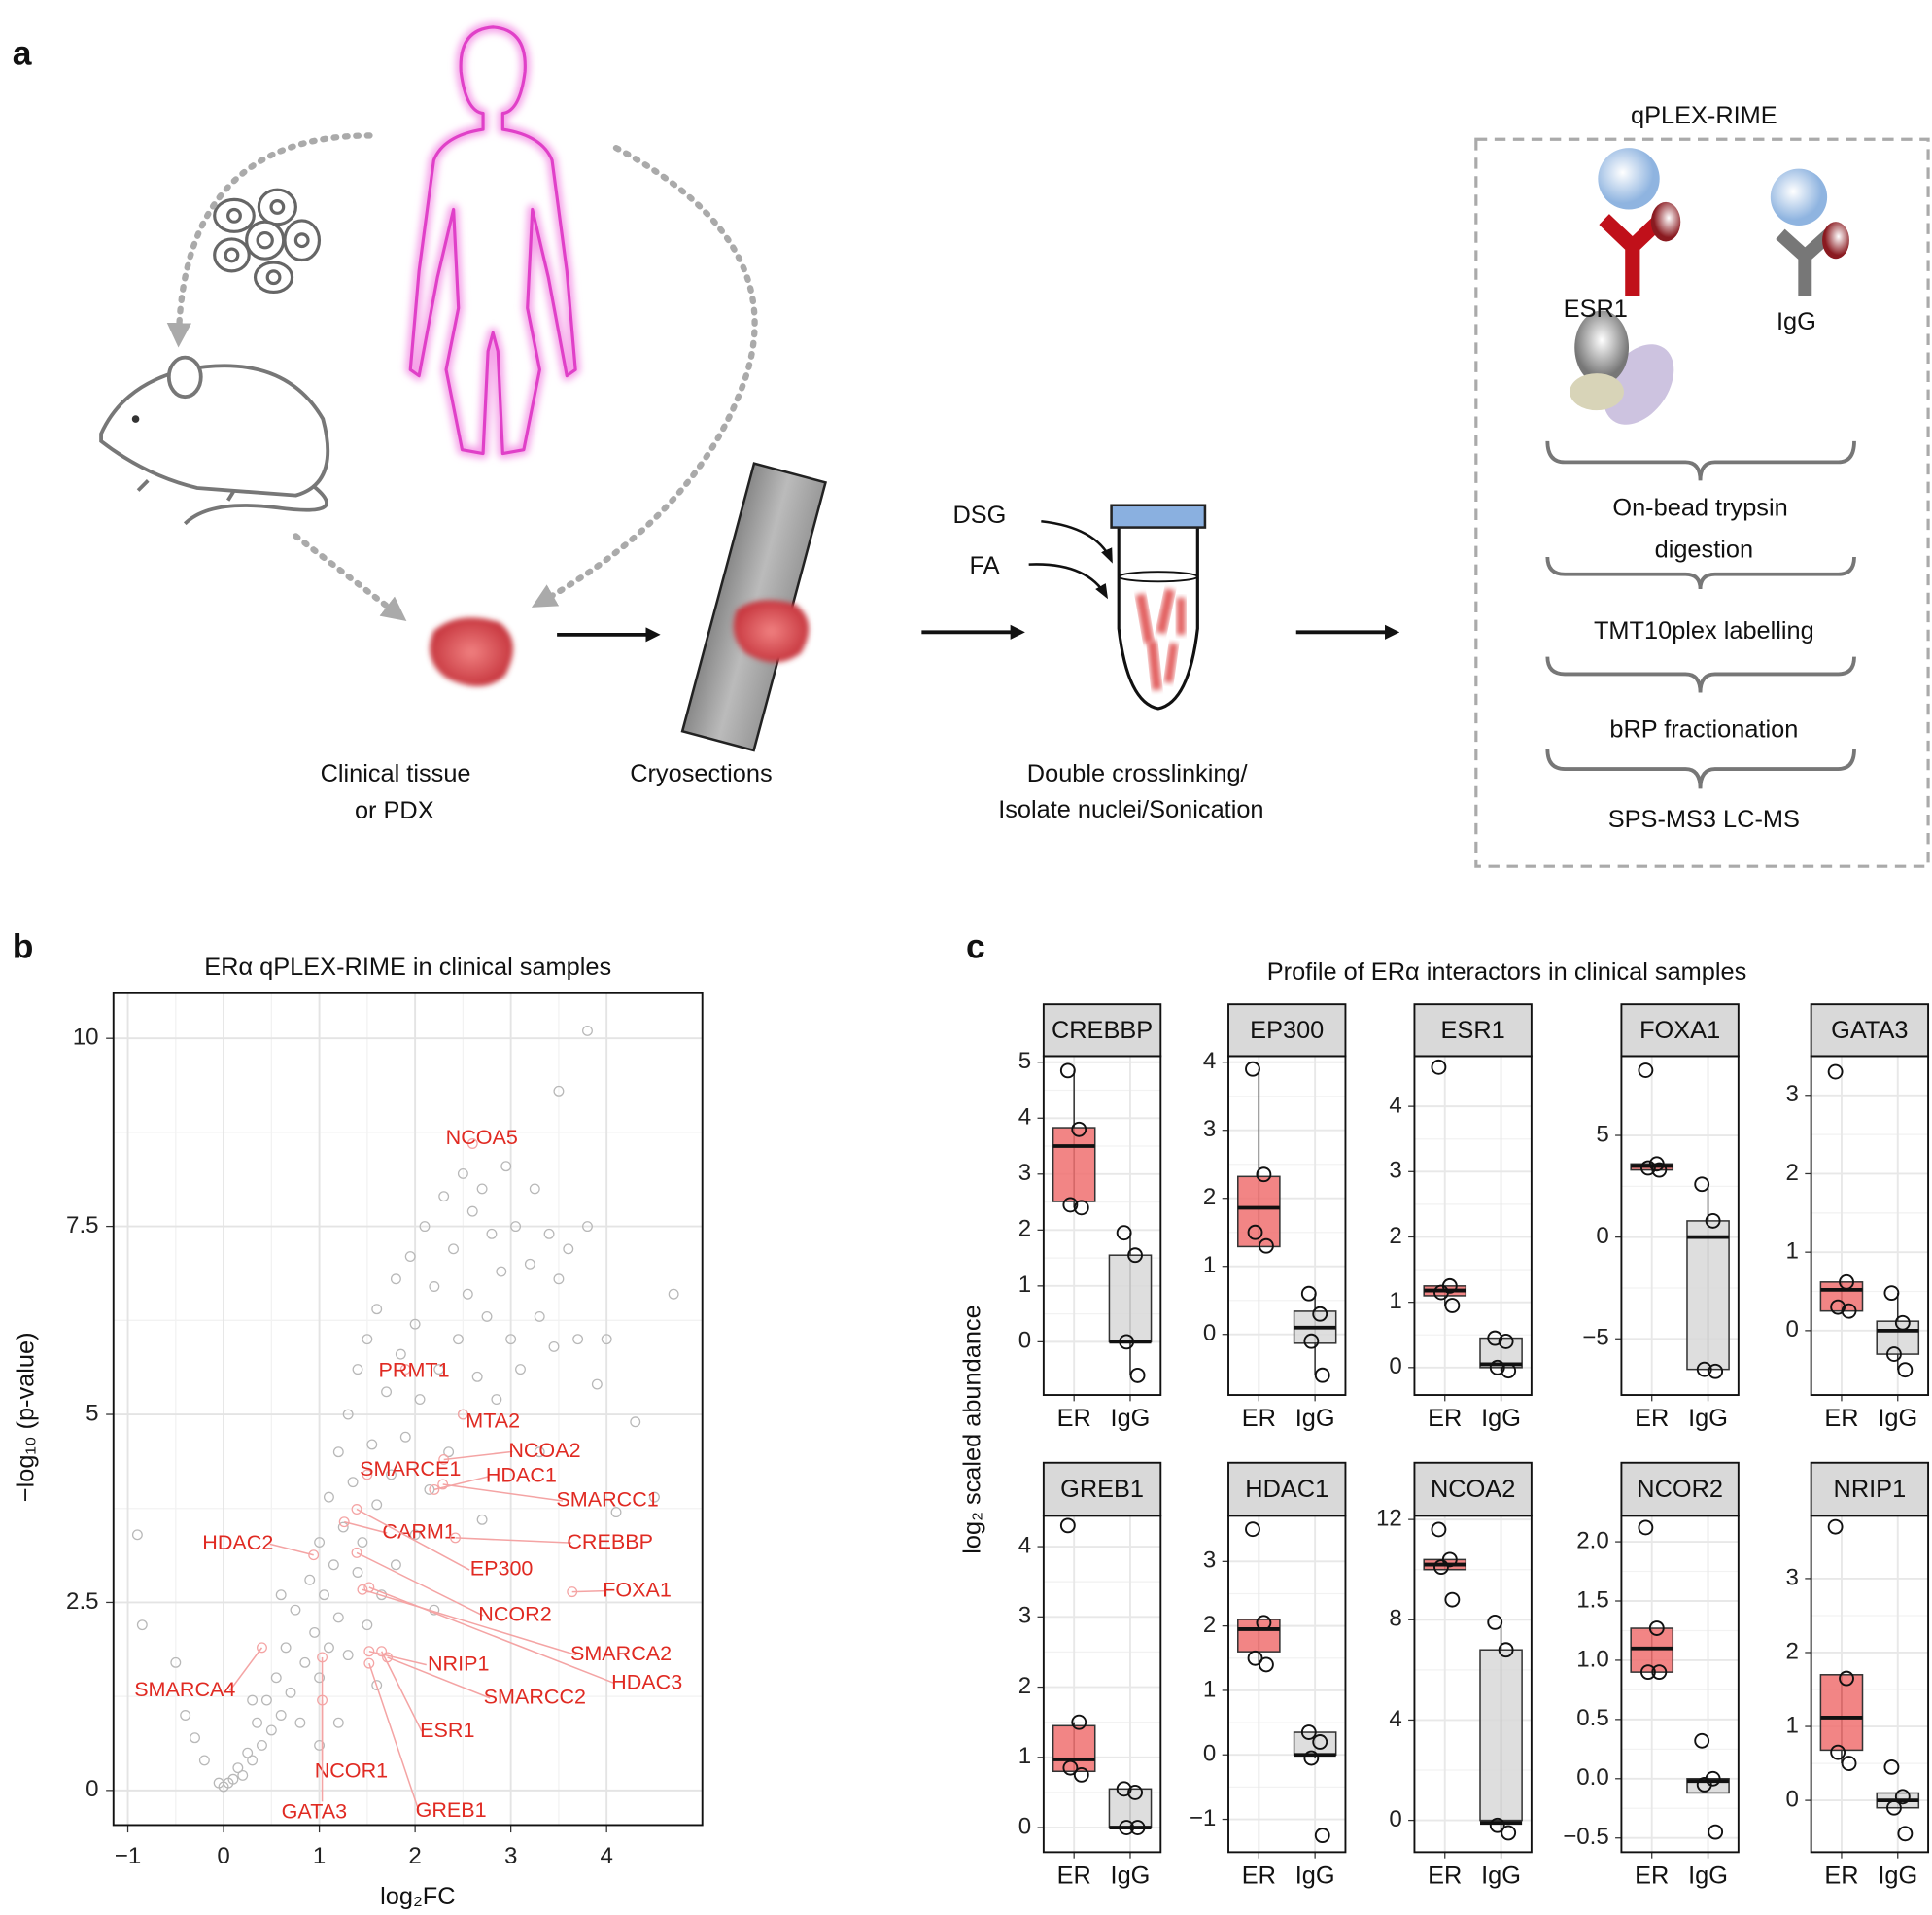 The height and width of the screenshot is (1915, 1932). Describe the element at coordinates (975, 946) in the screenshot. I see `panel-label: c` at that location.